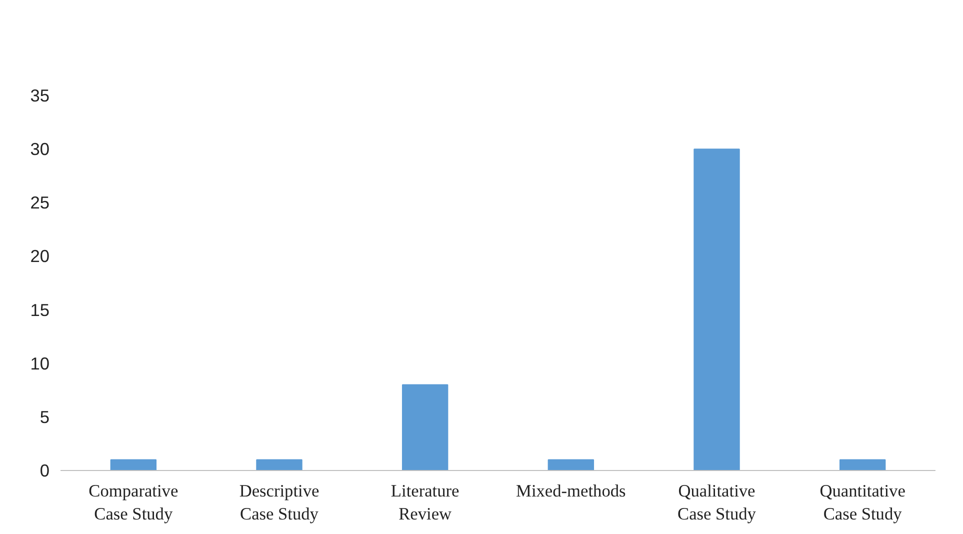 The image size is (963, 534). What do you see at coordinates (40, 256) in the screenshot?
I see `y-tick-label: 20` at bounding box center [40, 256].